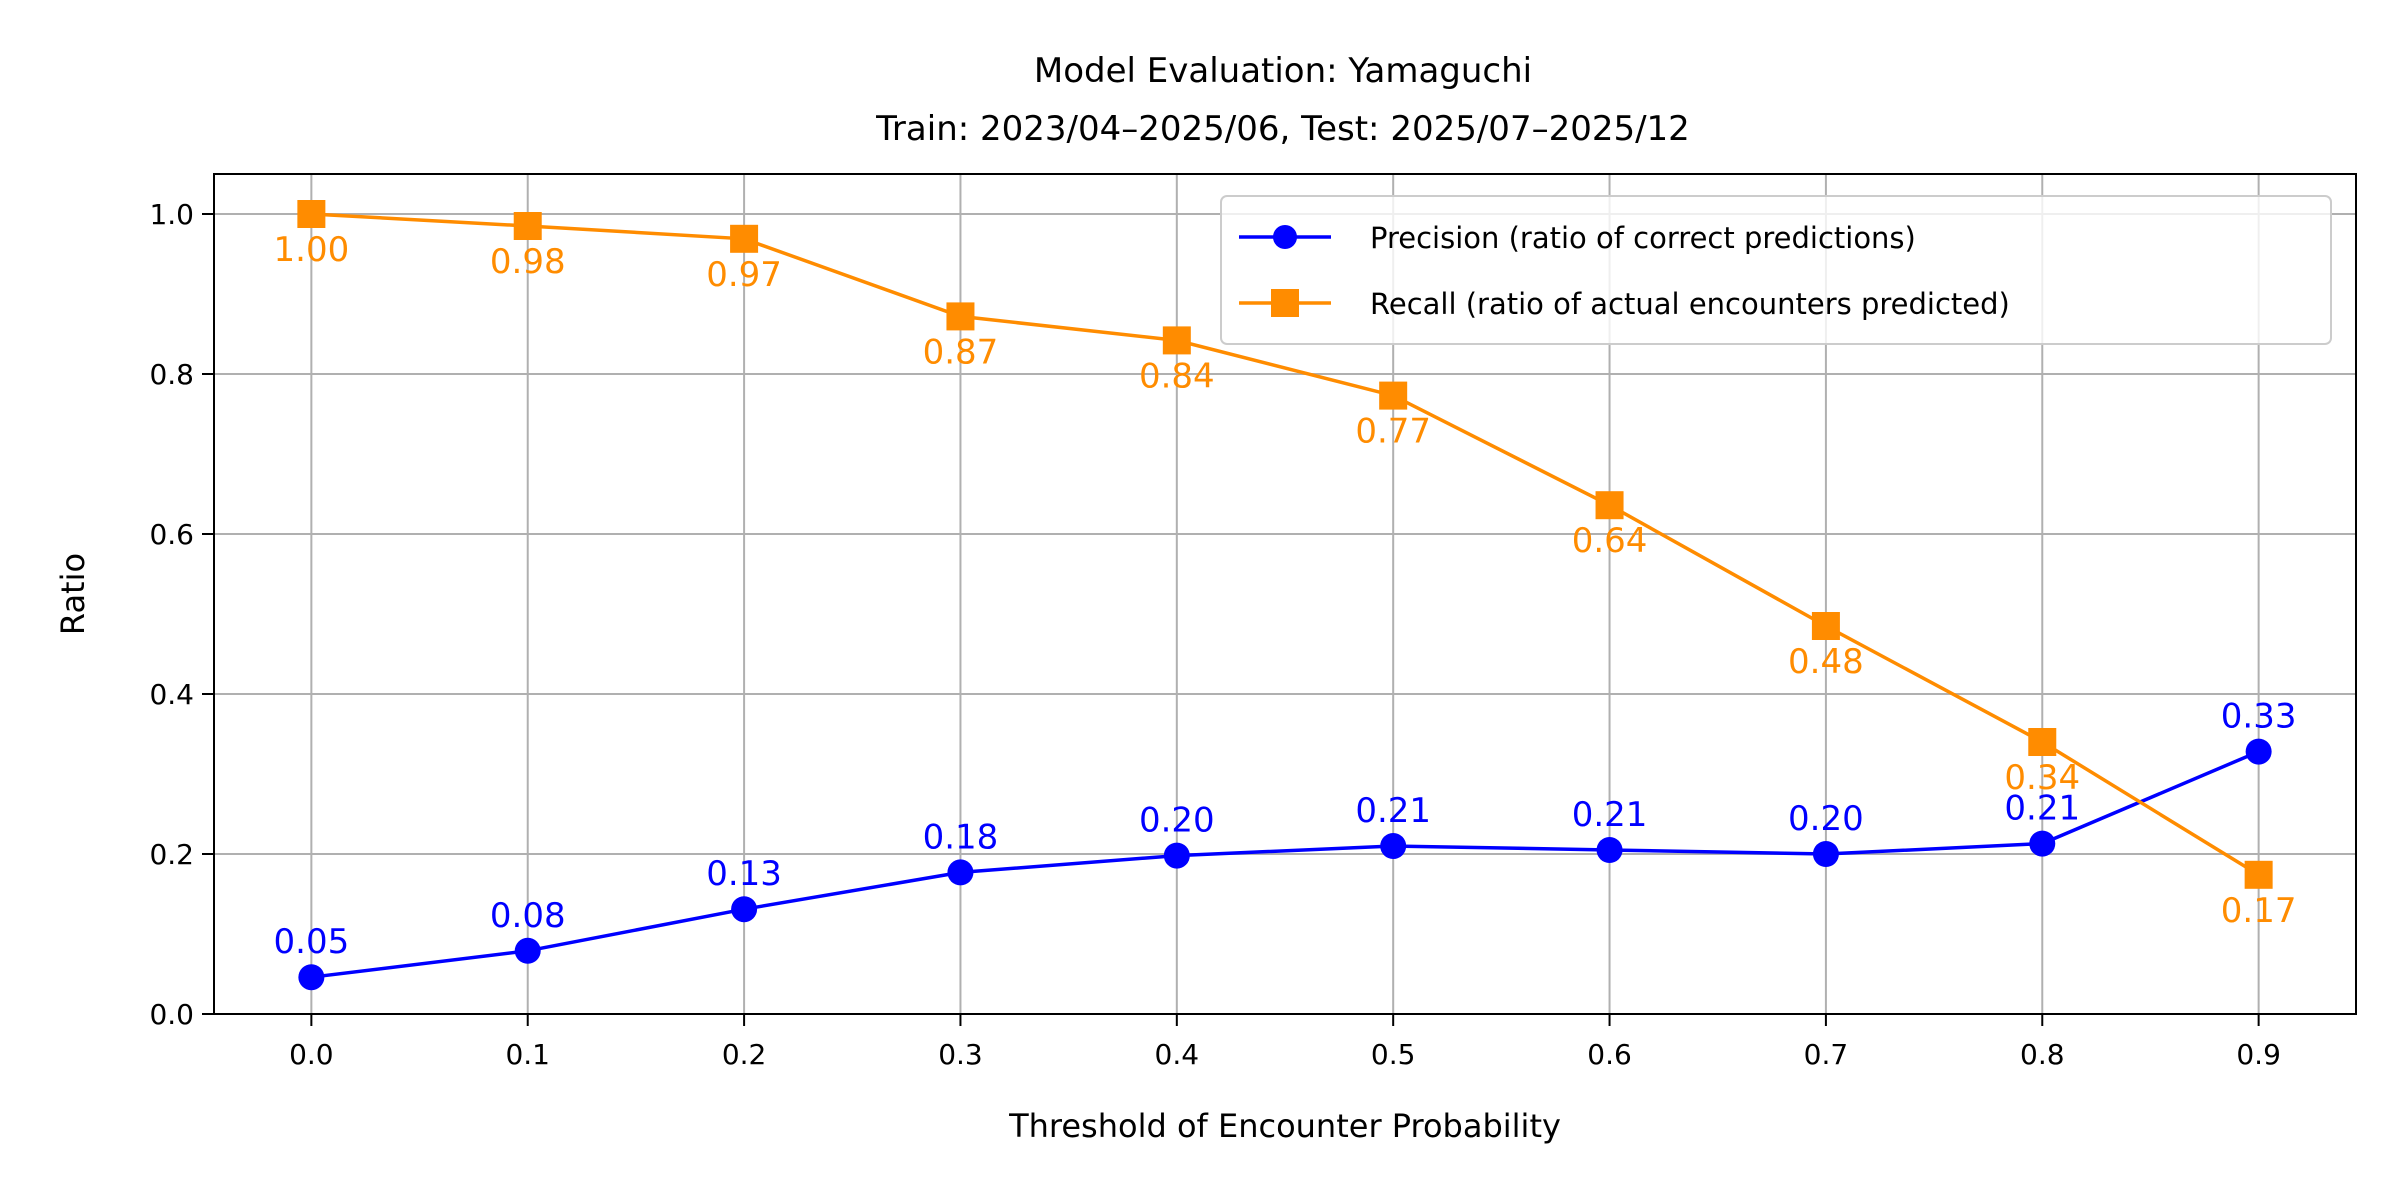 The width and height of the screenshot is (2400, 1204). I want to click on recall-data-label: 0.77, so click(1393, 432).